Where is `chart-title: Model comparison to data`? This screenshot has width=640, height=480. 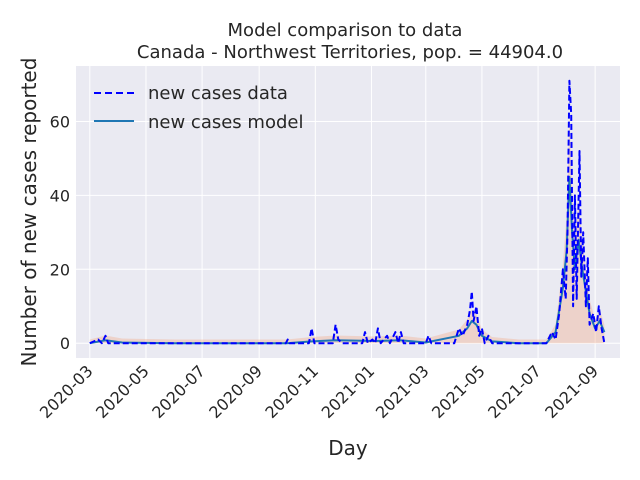 chart-title: Model comparison to data is located at coordinates (345, 30).